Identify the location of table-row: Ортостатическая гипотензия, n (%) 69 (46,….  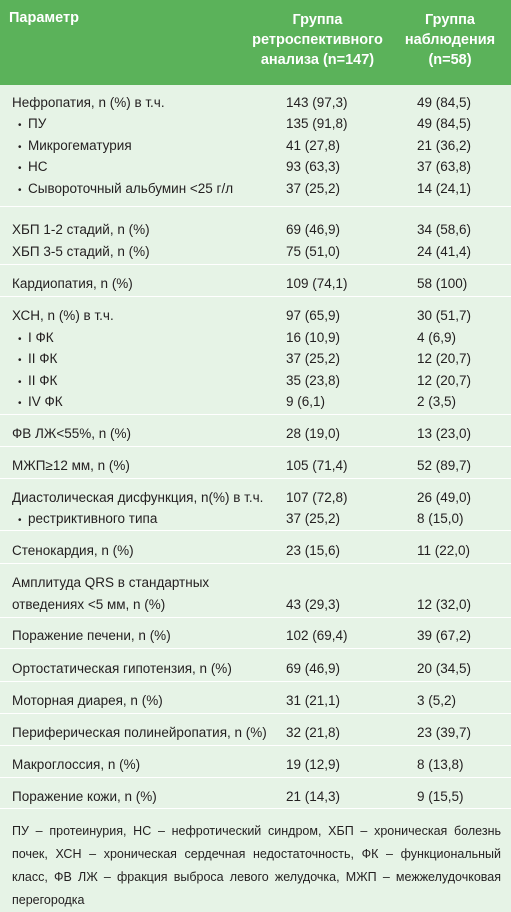
(255, 669).